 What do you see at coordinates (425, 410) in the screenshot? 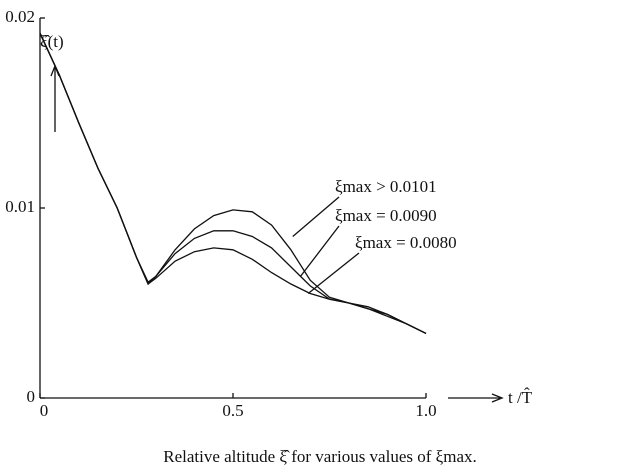
I see `x-tick-label: 1.0` at bounding box center [425, 410].